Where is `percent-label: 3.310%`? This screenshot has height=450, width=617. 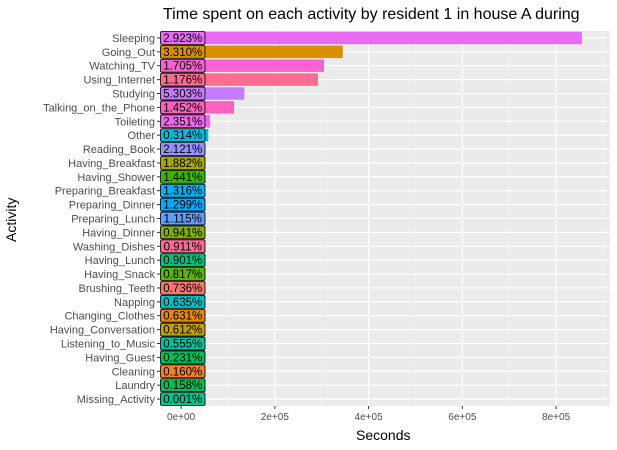 percent-label: 3.310% is located at coordinates (182, 53).